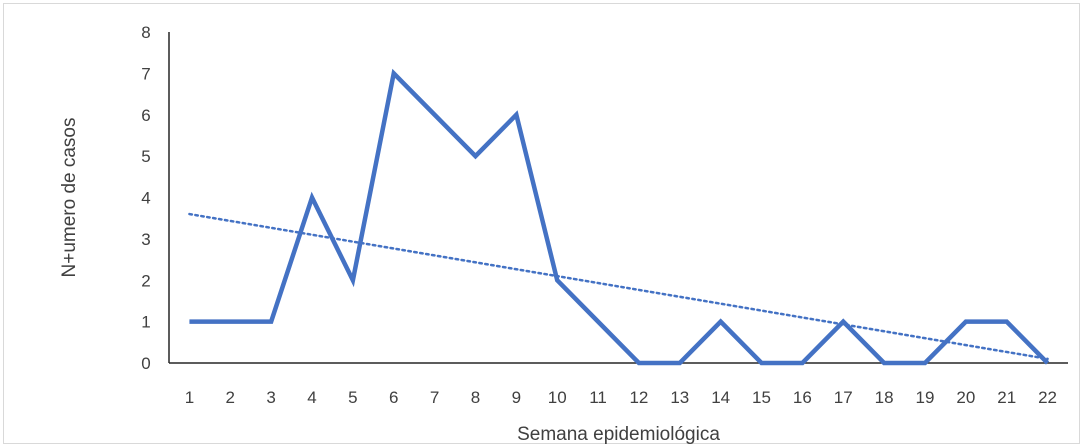 The width and height of the screenshot is (1083, 447). Describe the element at coordinates (145, 363) in the screenshot. I see `y-tick-label: 0` at that location.